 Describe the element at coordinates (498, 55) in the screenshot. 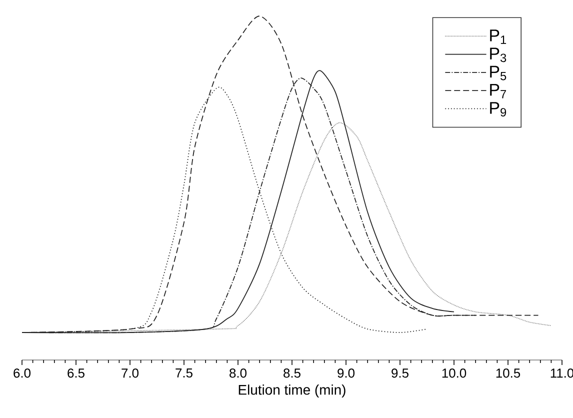

I see `legend-label: P$_{3}$` at that location.